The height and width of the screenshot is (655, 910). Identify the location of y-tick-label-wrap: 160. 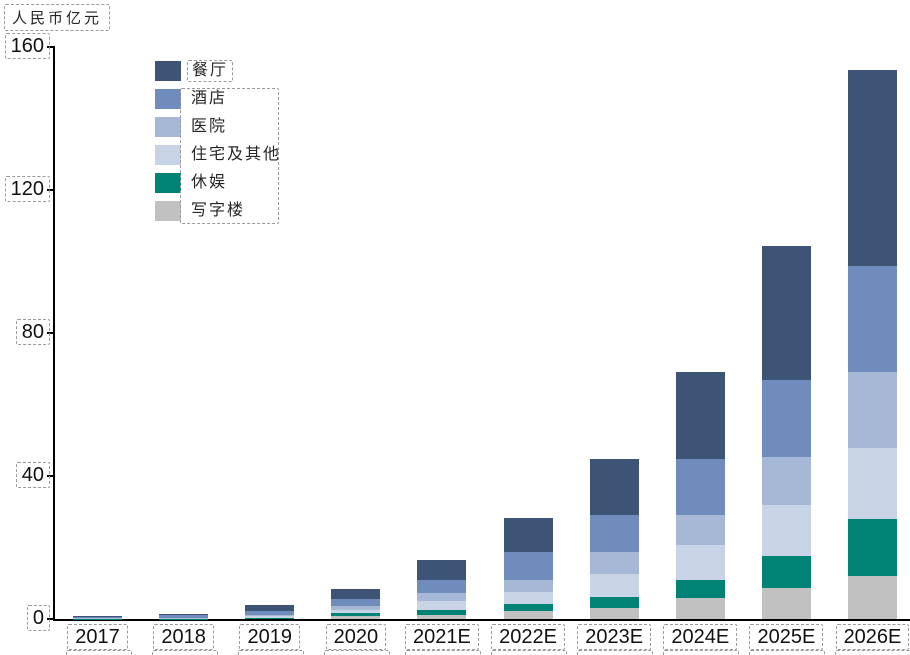
(25, 45).